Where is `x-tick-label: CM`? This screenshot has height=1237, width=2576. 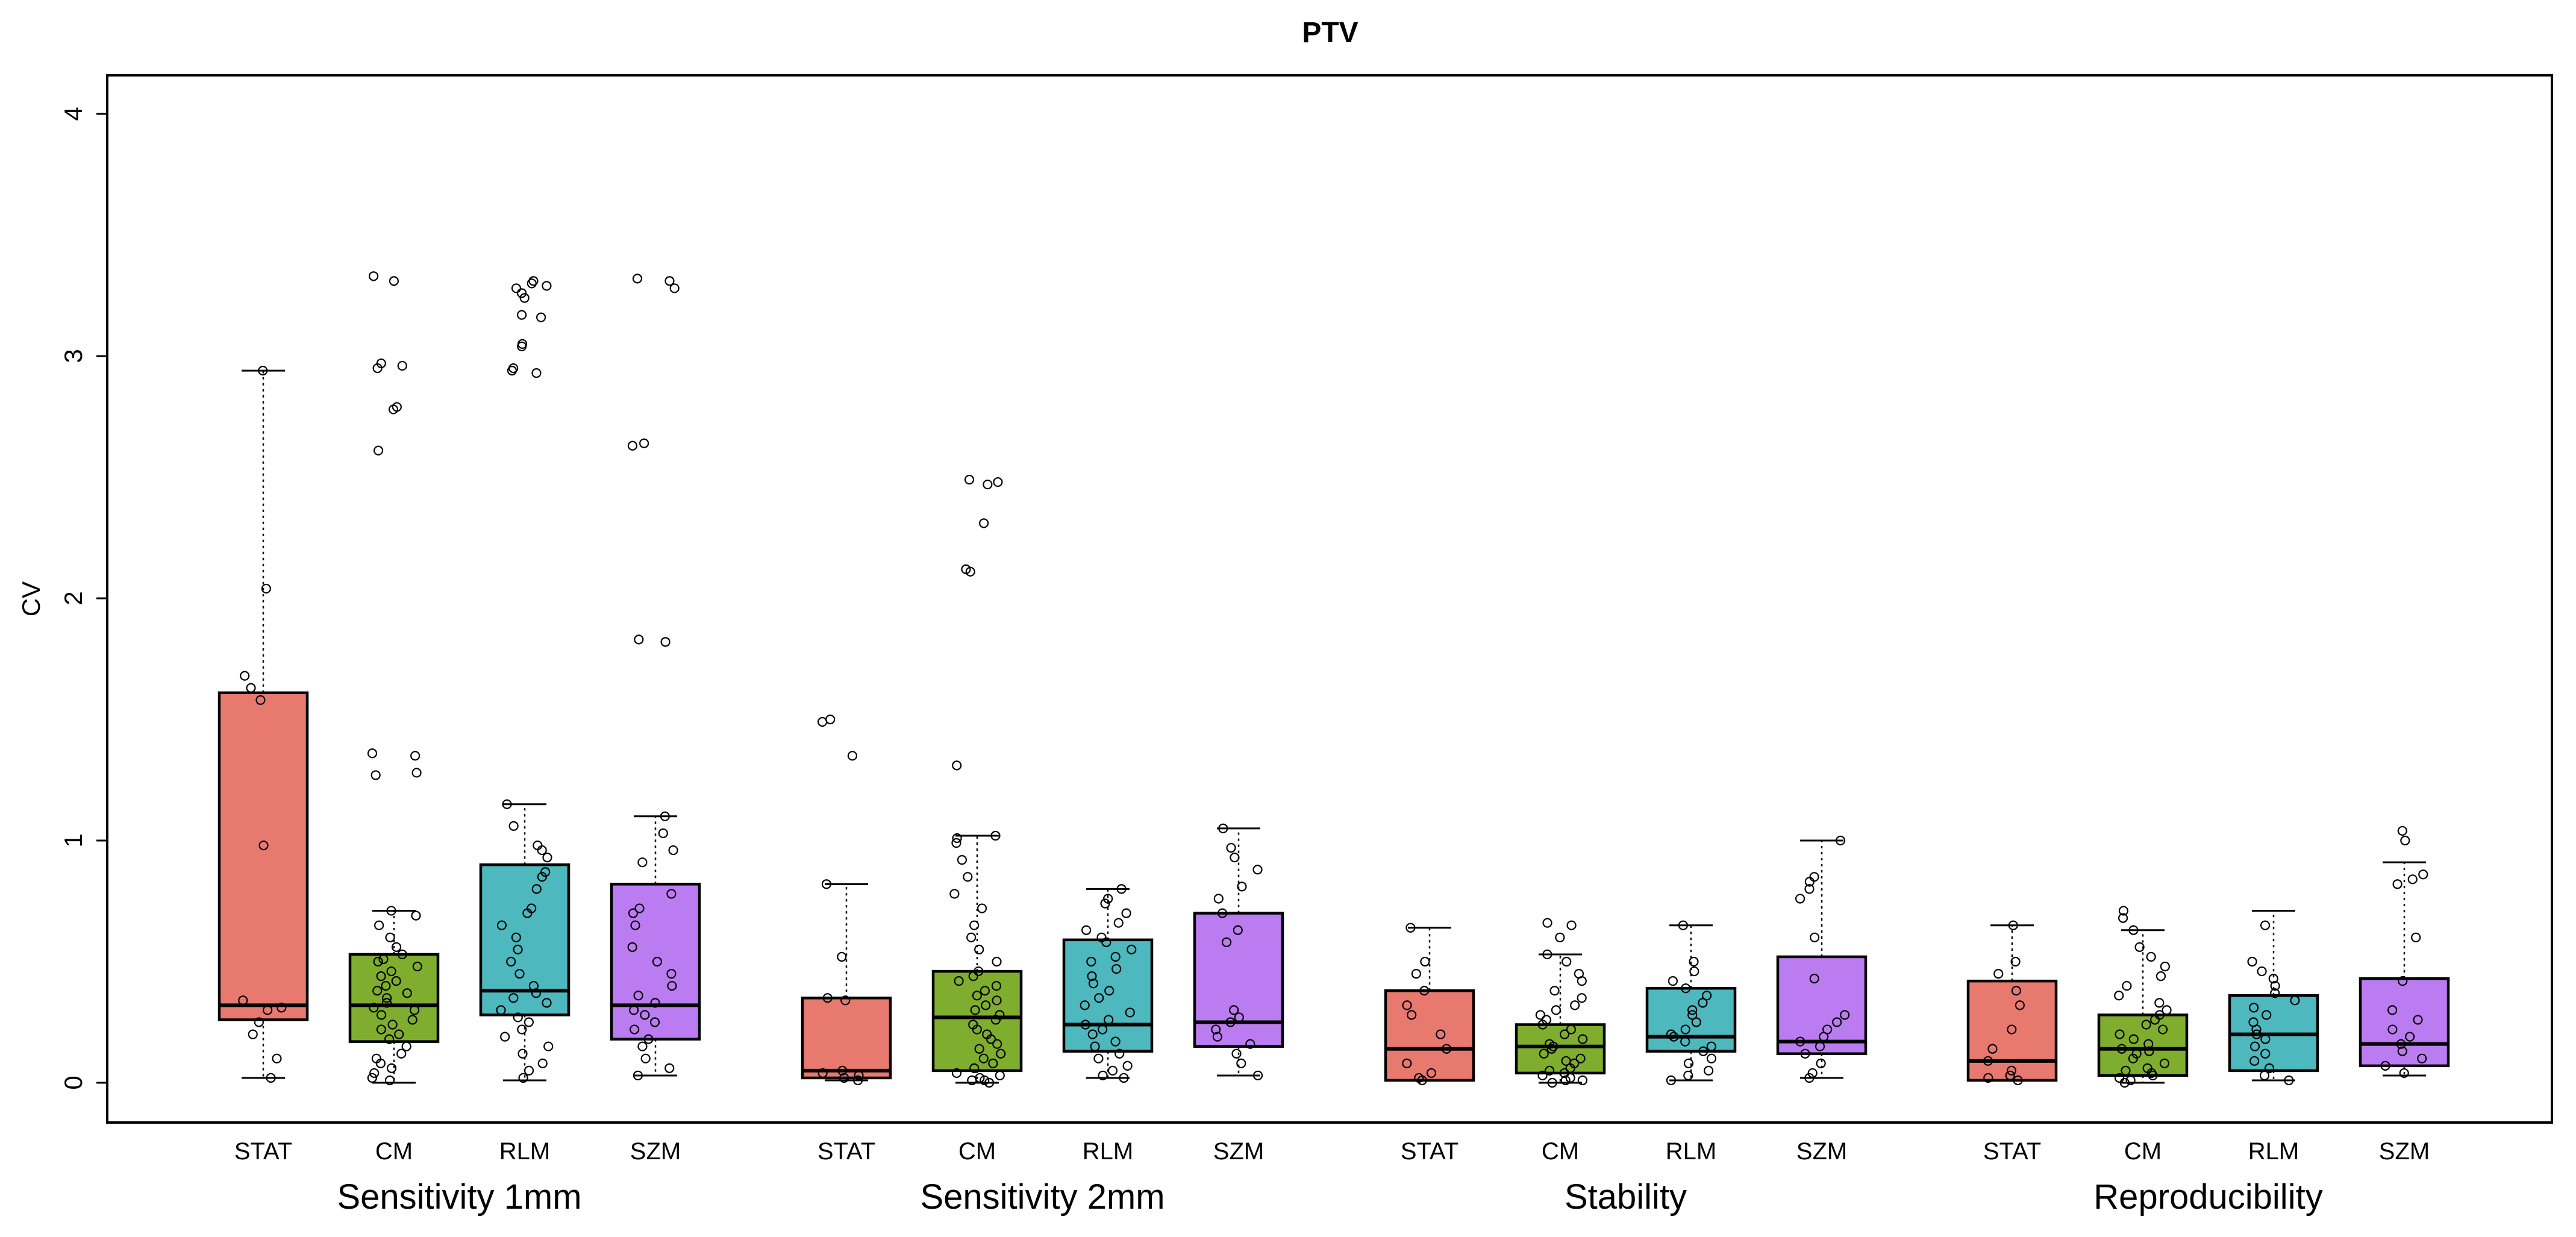 x-tick-label: CM is located at coordinates (2143, 1151).